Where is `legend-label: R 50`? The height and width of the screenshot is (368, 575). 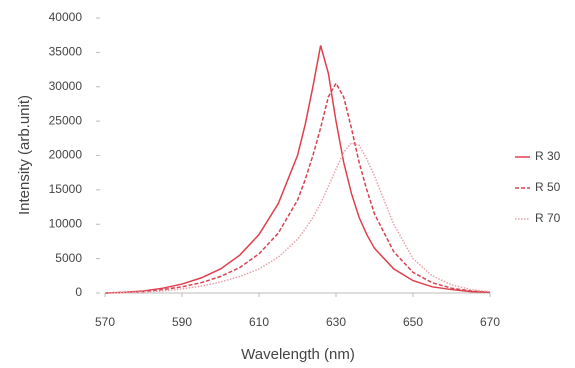
legend-label: R 50 is located at coordinates (548, 187).